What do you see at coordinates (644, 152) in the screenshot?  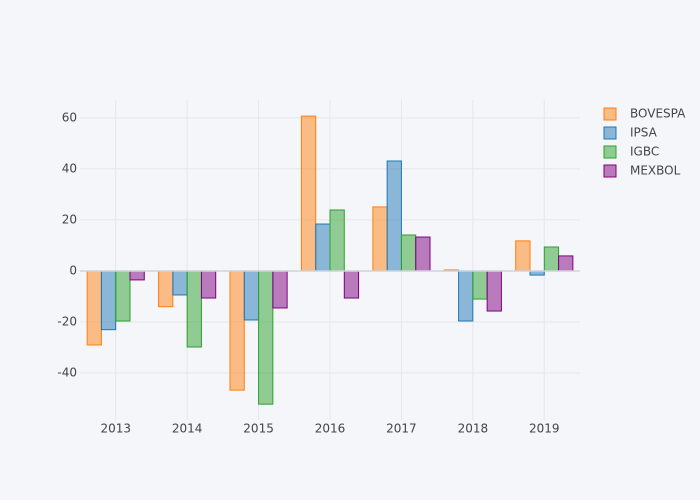 I see `legend-label: IGBC` at bounding box center [644, 152].